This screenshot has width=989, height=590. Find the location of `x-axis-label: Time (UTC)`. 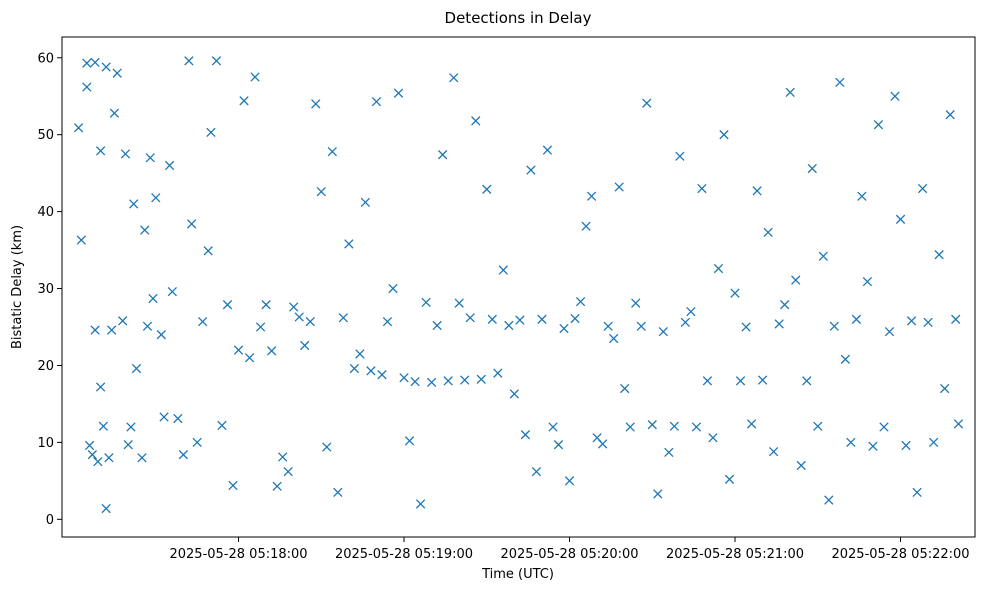

x-axis-label: Time (UTC) is located at coordinates (517, 574).